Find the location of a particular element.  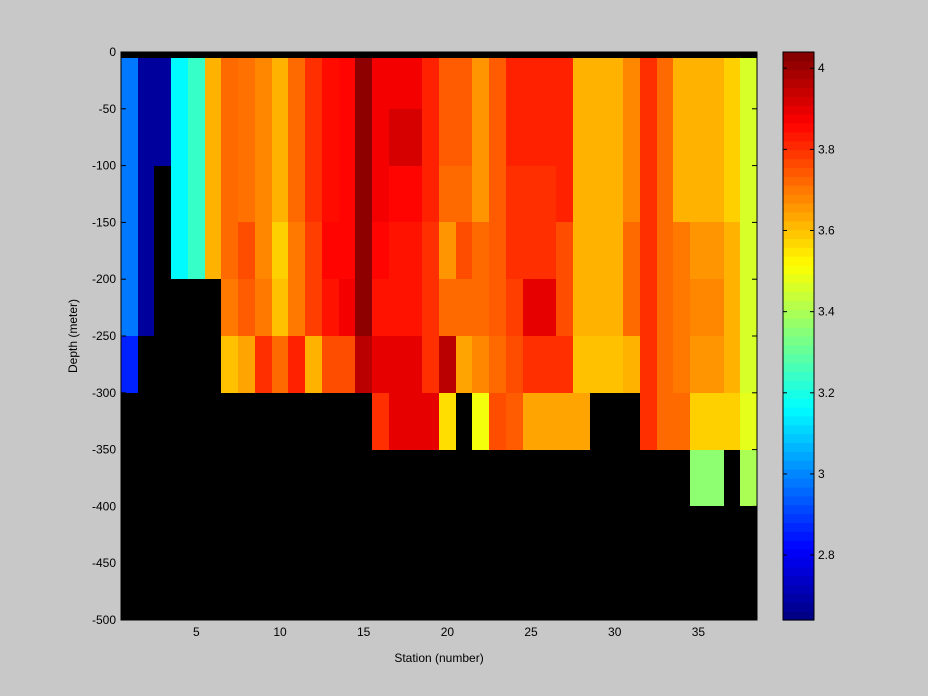

colorbar-frame is located at coordinates (798, 336).